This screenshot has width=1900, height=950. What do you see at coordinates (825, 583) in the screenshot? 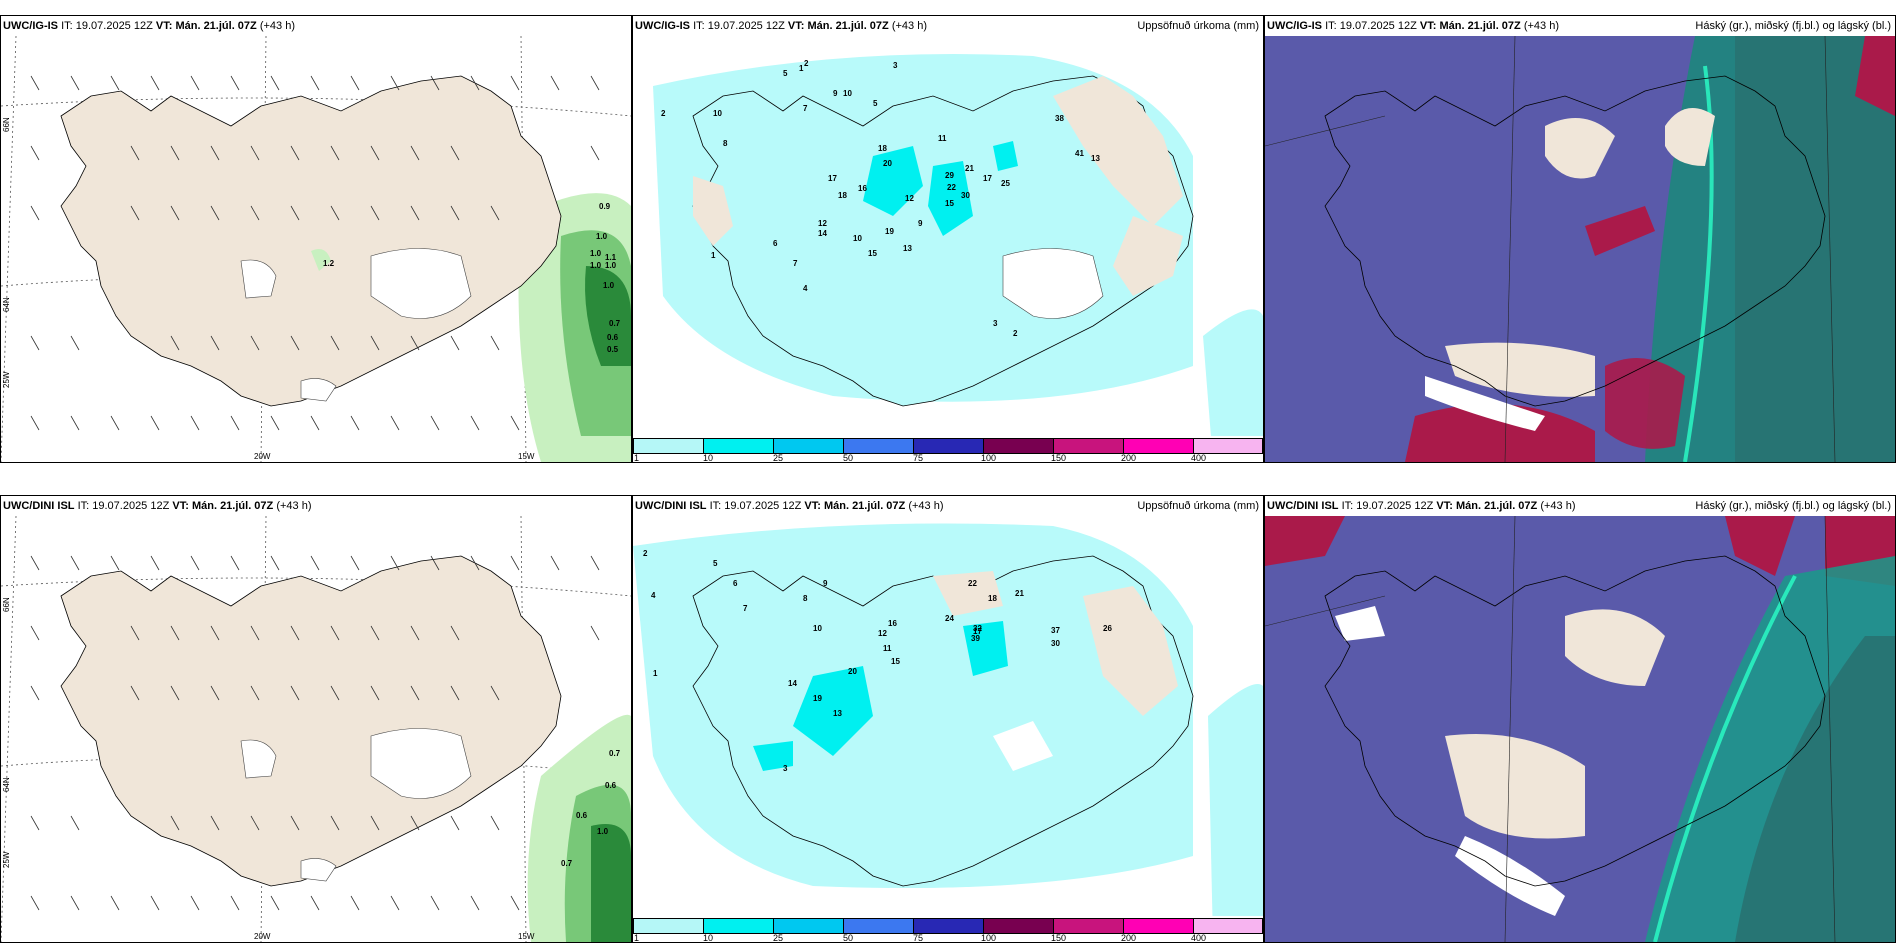
I see `svg-text: 9` at bounding box center [825, 583].